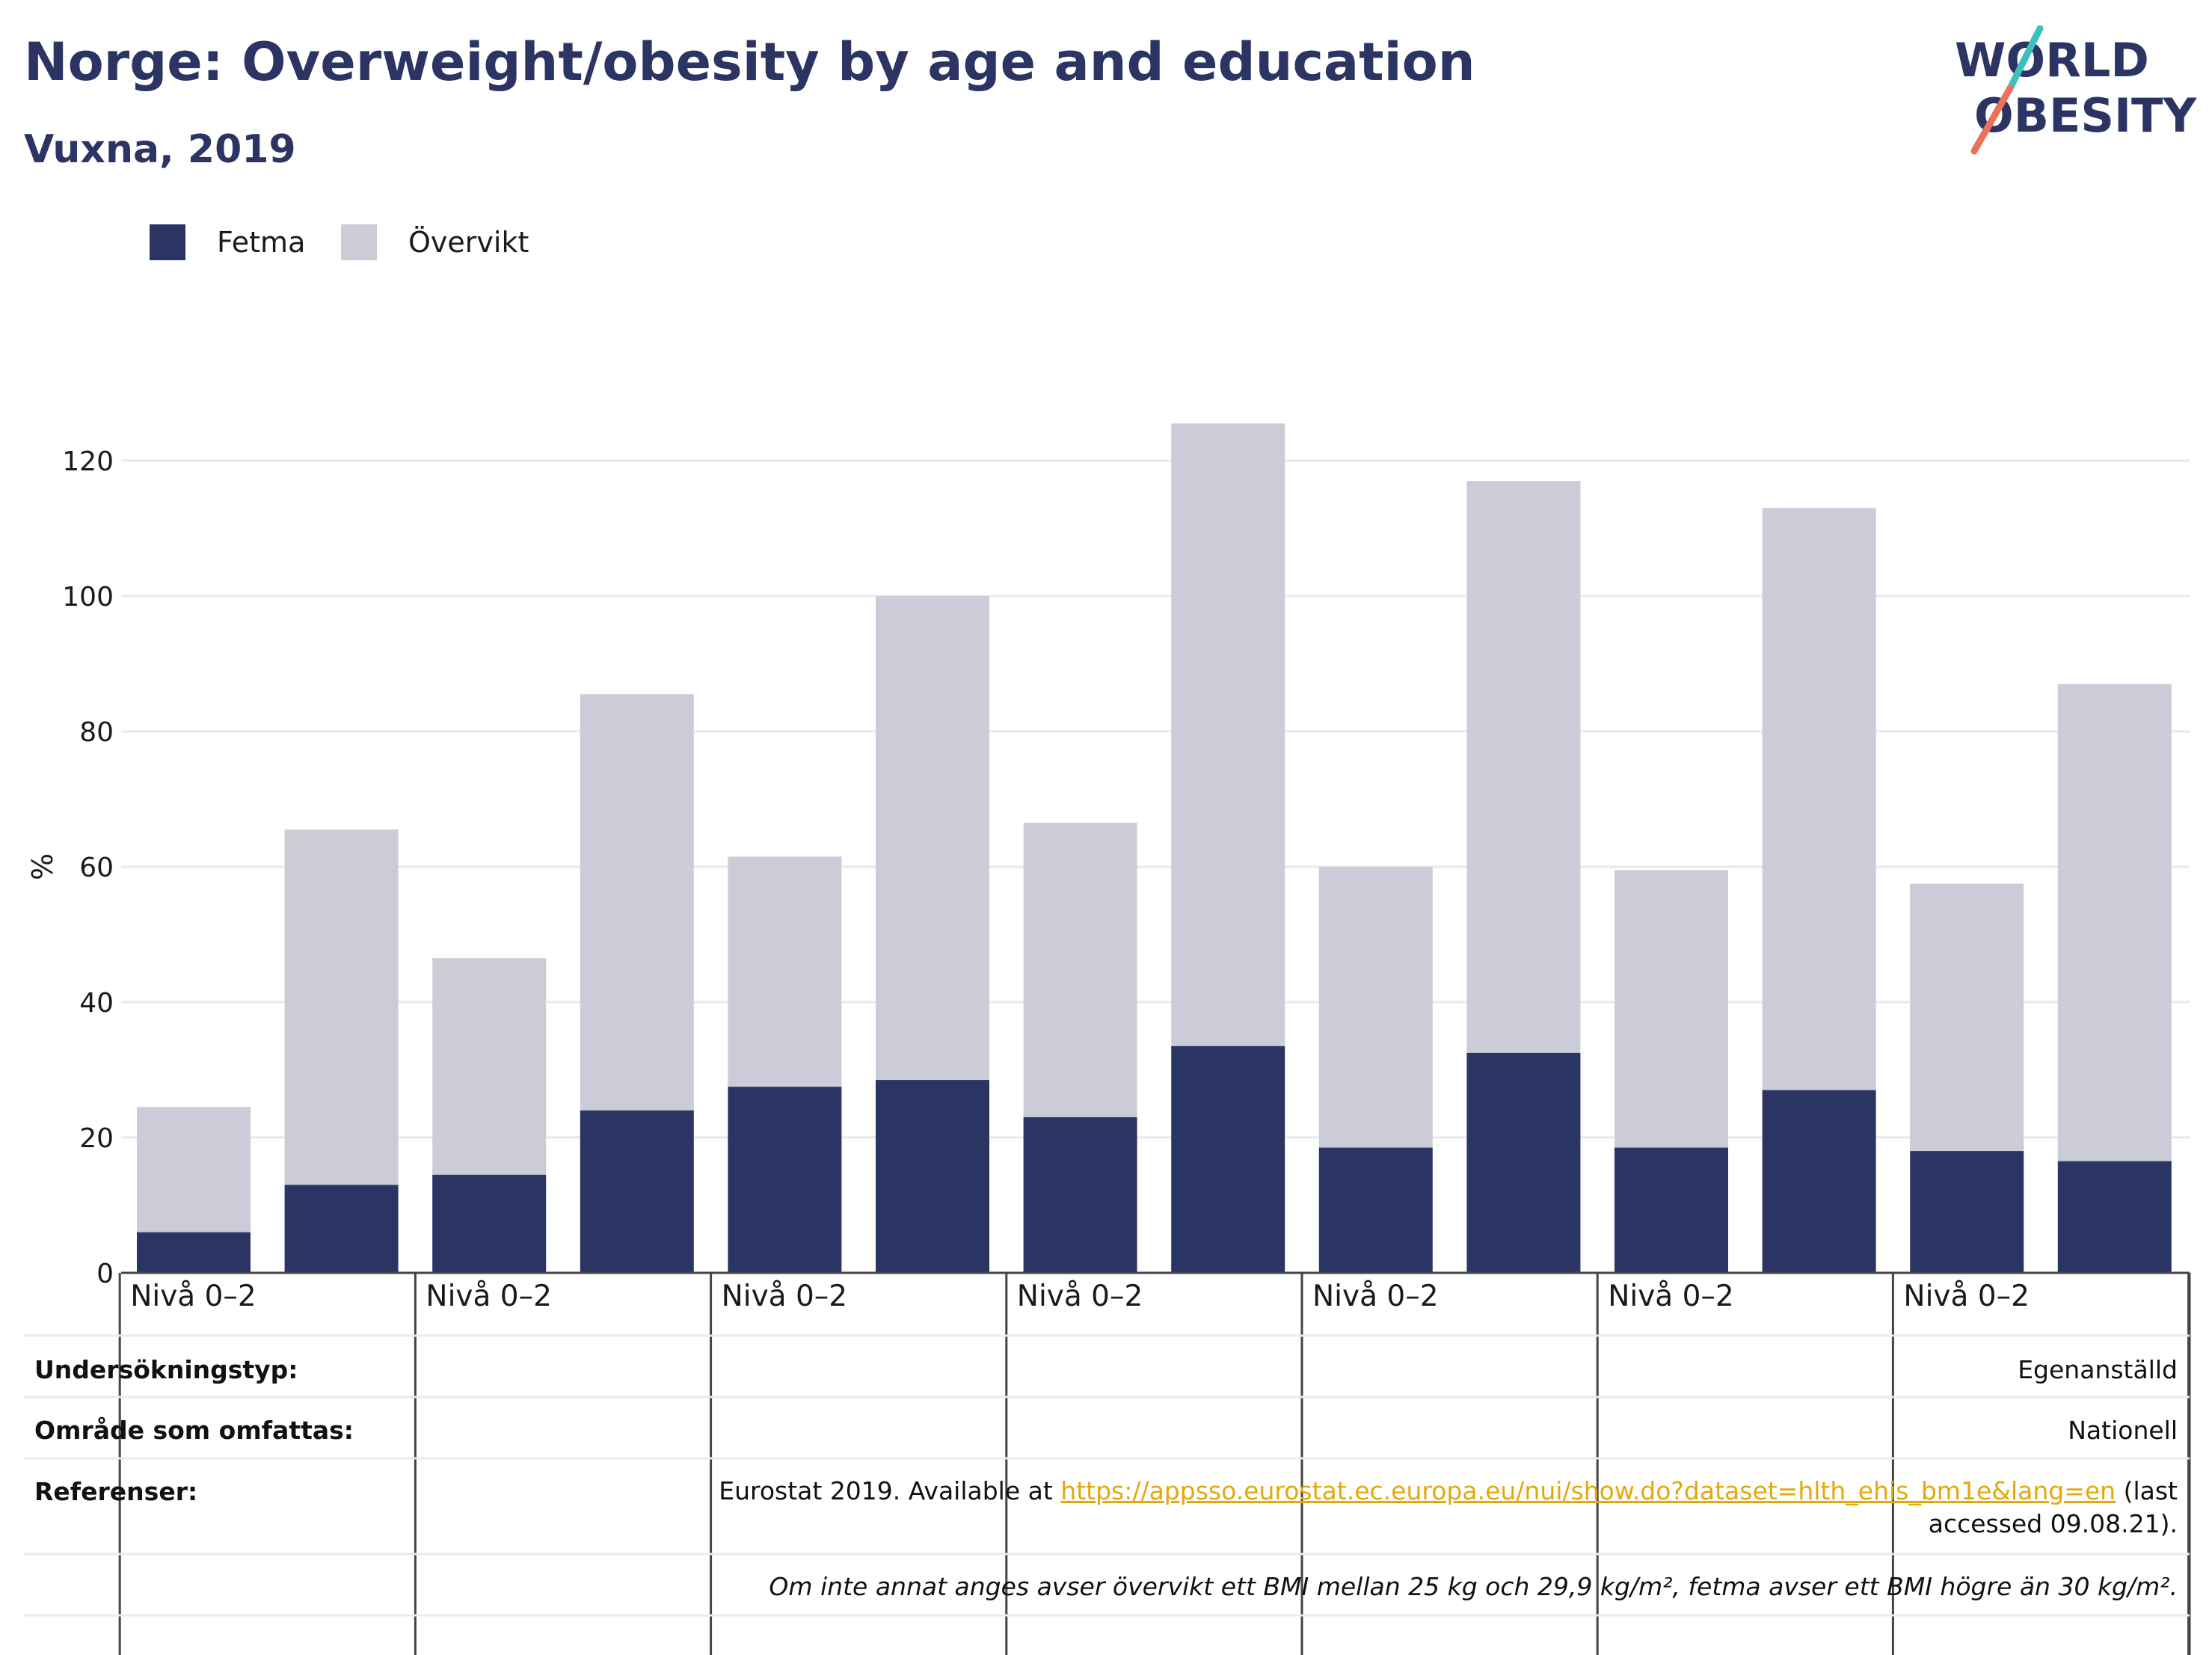 This screenshot has height=1655, width=2212. Describe the element at coordinates (96, 1138) in the screenshot. I see `y-tick-label: 20` at that location.